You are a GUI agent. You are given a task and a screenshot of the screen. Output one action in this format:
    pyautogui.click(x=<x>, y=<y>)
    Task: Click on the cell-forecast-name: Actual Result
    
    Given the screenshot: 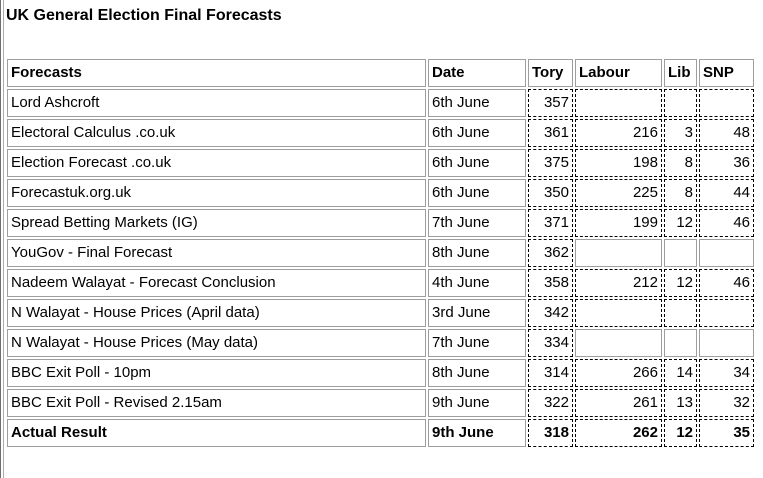 What is the action you would take?
    pyautogui.click(x=216, y=433)
    